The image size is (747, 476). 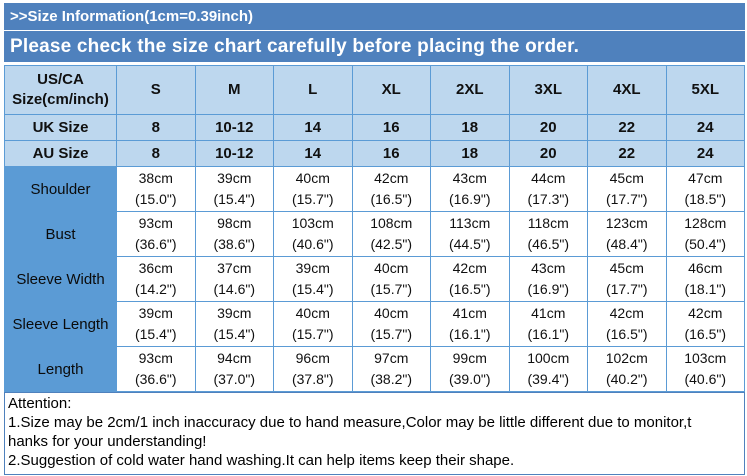 What do you see at coordinates (548, 127) in the screenshot?
I see `uk-size-cell: 20` at bounding box center [548, 127].